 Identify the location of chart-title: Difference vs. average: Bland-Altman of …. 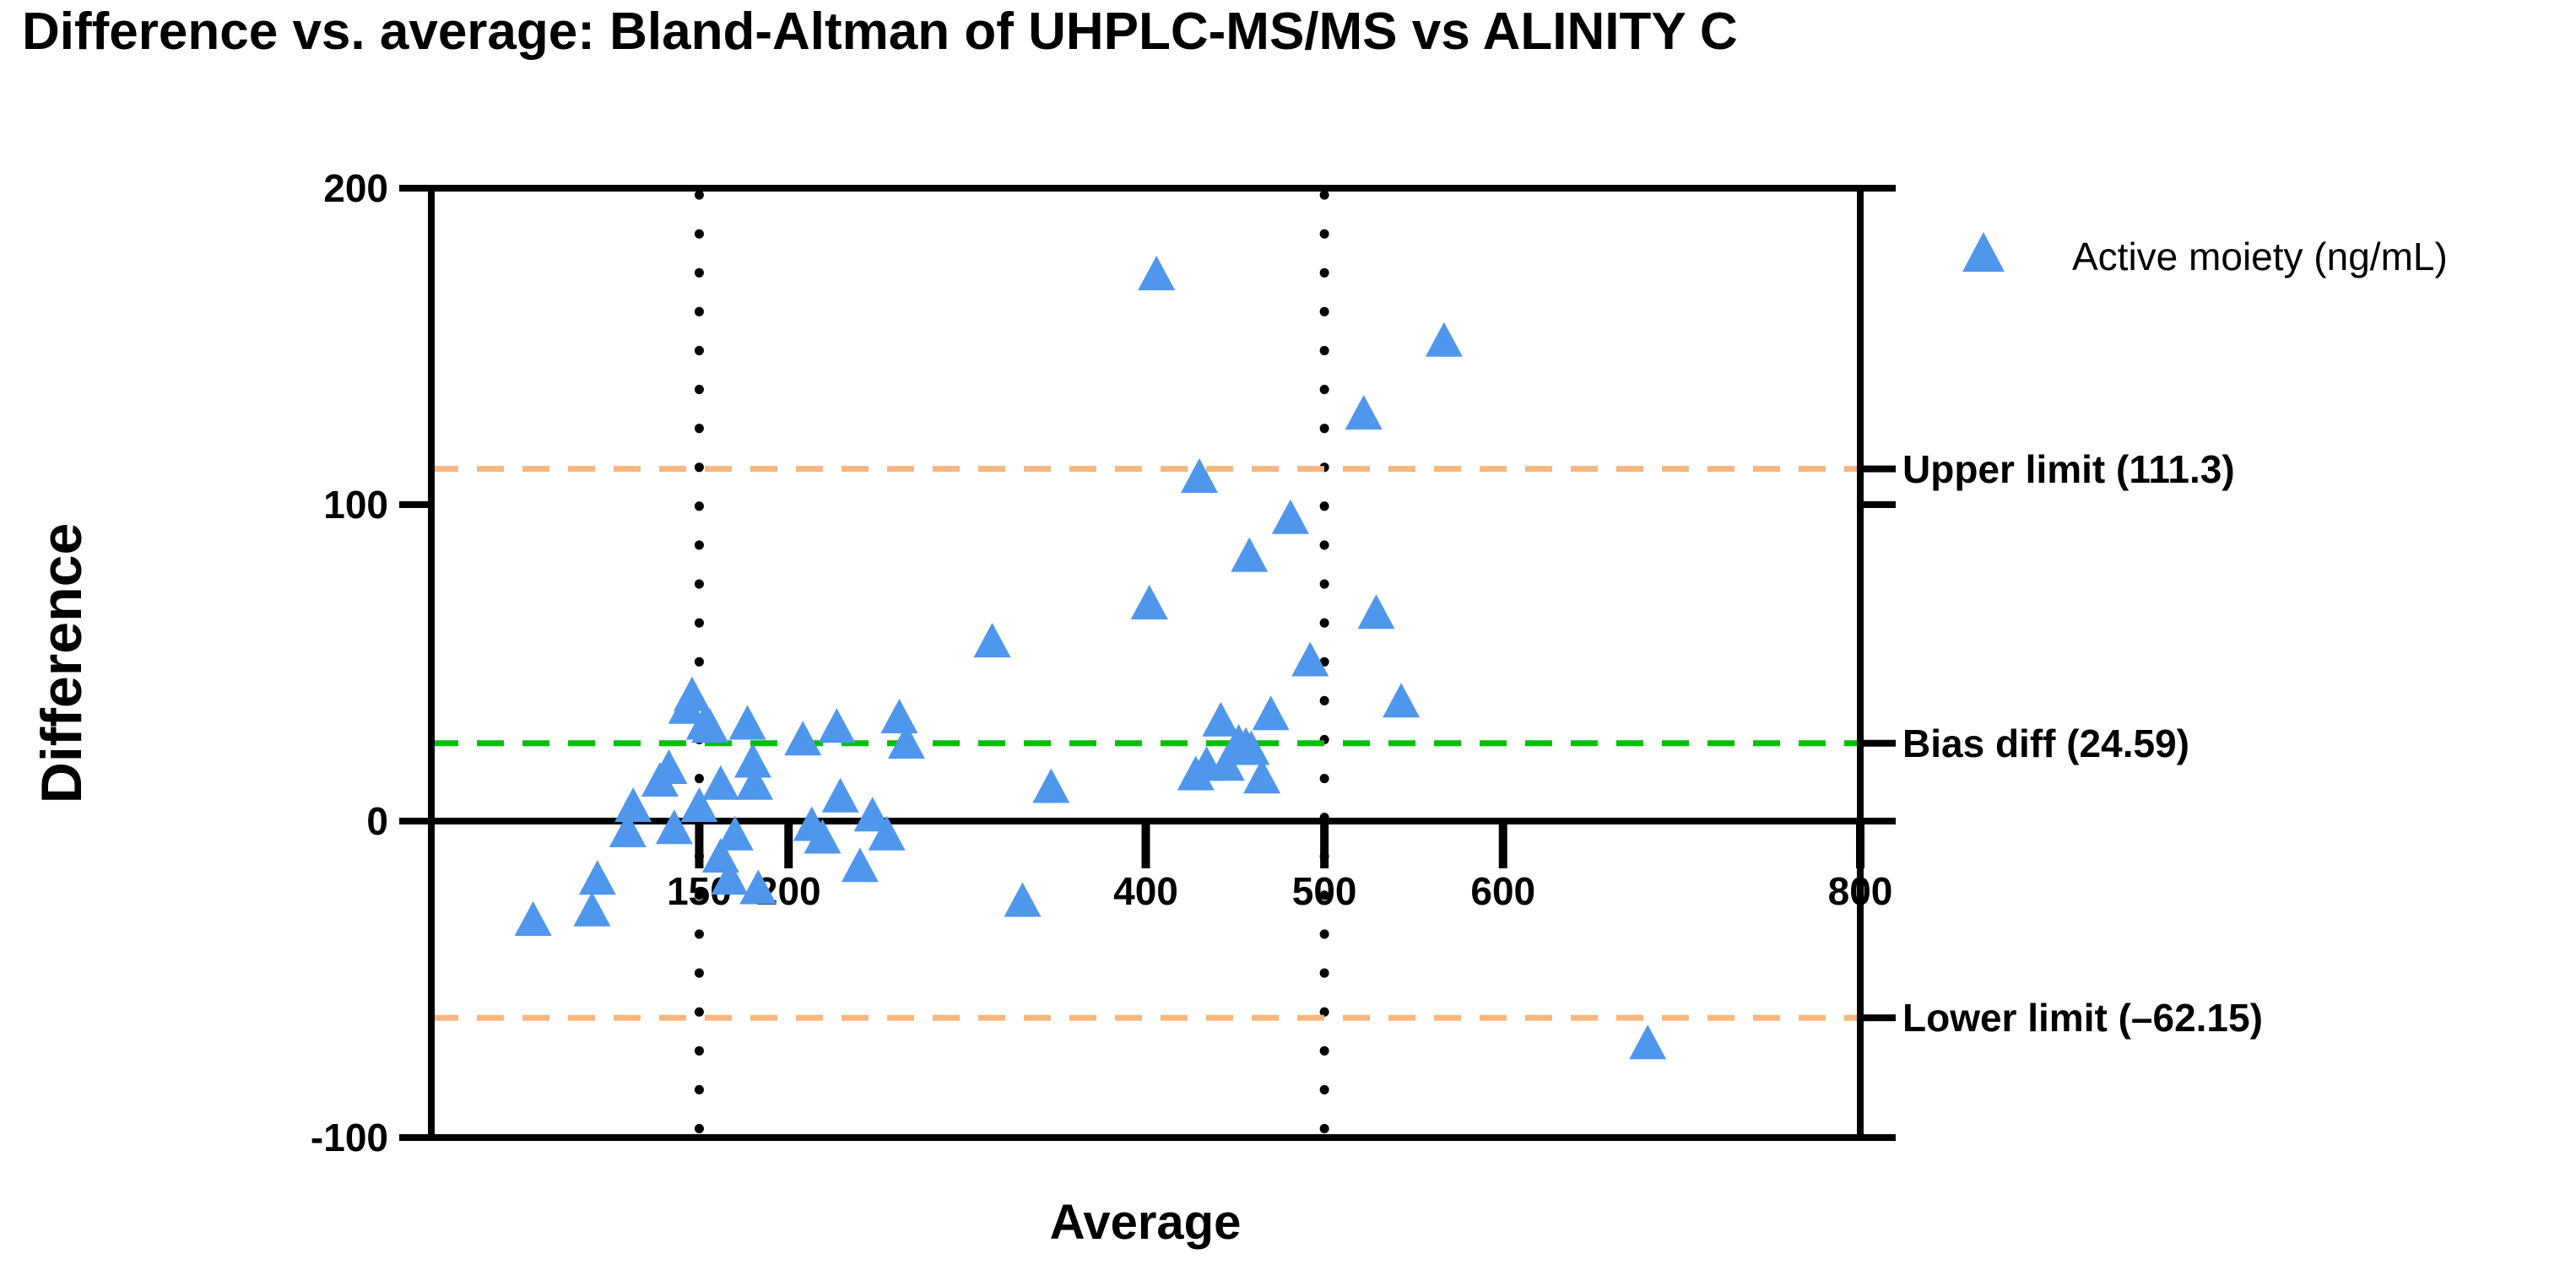
(880, 32).